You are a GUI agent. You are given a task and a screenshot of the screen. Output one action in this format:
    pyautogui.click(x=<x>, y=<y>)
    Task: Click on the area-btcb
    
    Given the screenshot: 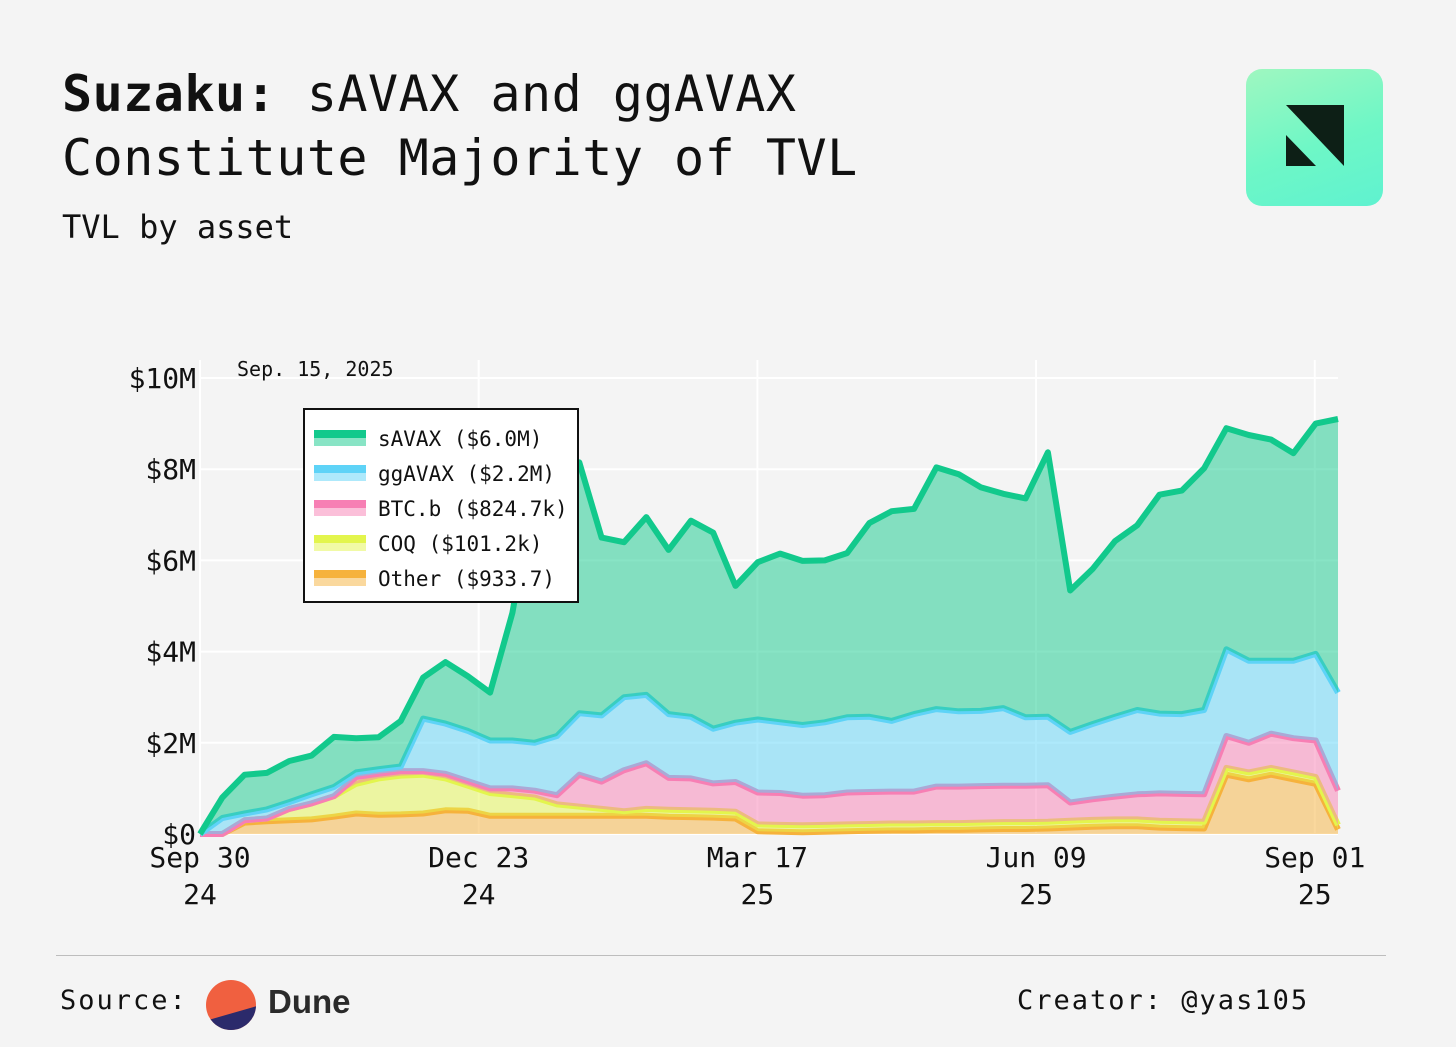 What is the action you would take?
    pyautogui.click(x=769, y=783)
    